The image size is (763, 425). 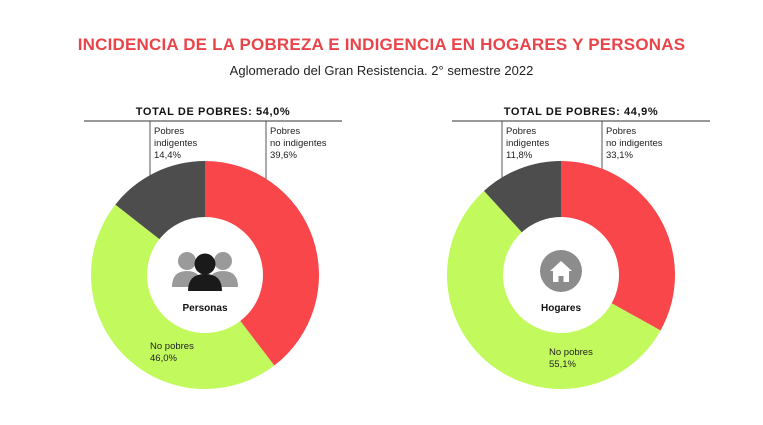 I want to click on slice-label-no-indigentes: Pobres no indigentes 39,6%, so click(x=298, y=143).